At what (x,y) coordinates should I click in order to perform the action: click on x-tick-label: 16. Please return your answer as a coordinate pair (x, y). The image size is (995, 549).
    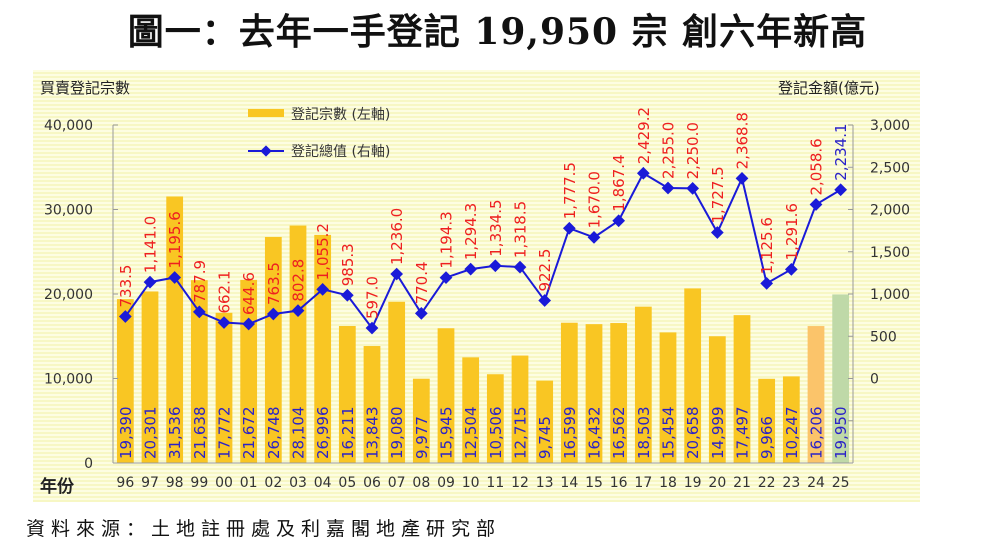
    Looking at the image, I should click on (619, 483).